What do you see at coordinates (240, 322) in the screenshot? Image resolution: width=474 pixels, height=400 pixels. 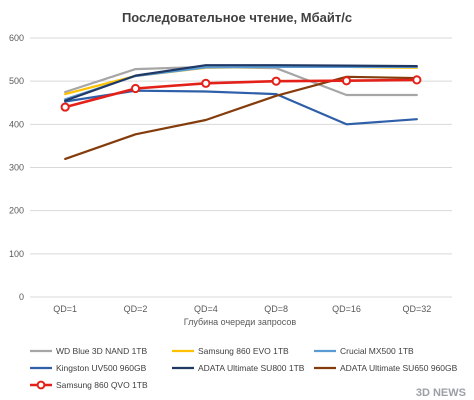 I see `x-axis-title: Глубина очереди запросов` at bounding box center [240, 322].